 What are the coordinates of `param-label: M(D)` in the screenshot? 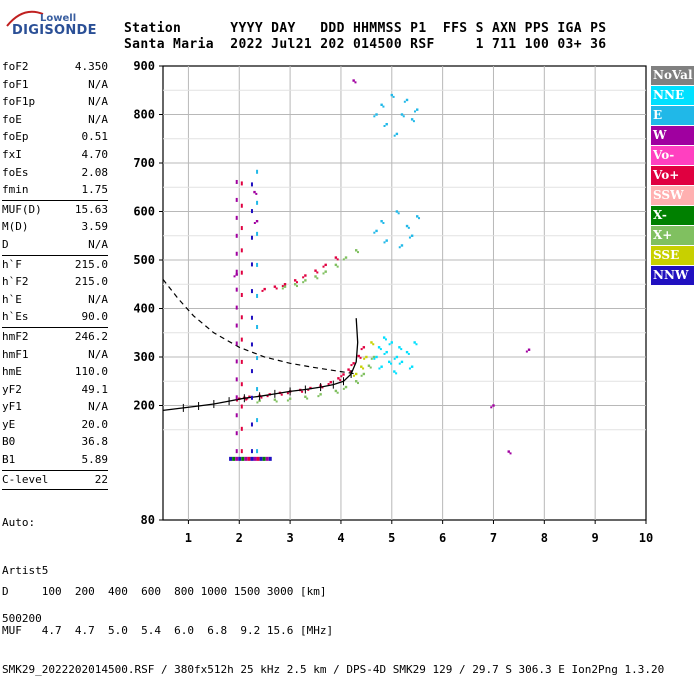 It's located at (15, 227).